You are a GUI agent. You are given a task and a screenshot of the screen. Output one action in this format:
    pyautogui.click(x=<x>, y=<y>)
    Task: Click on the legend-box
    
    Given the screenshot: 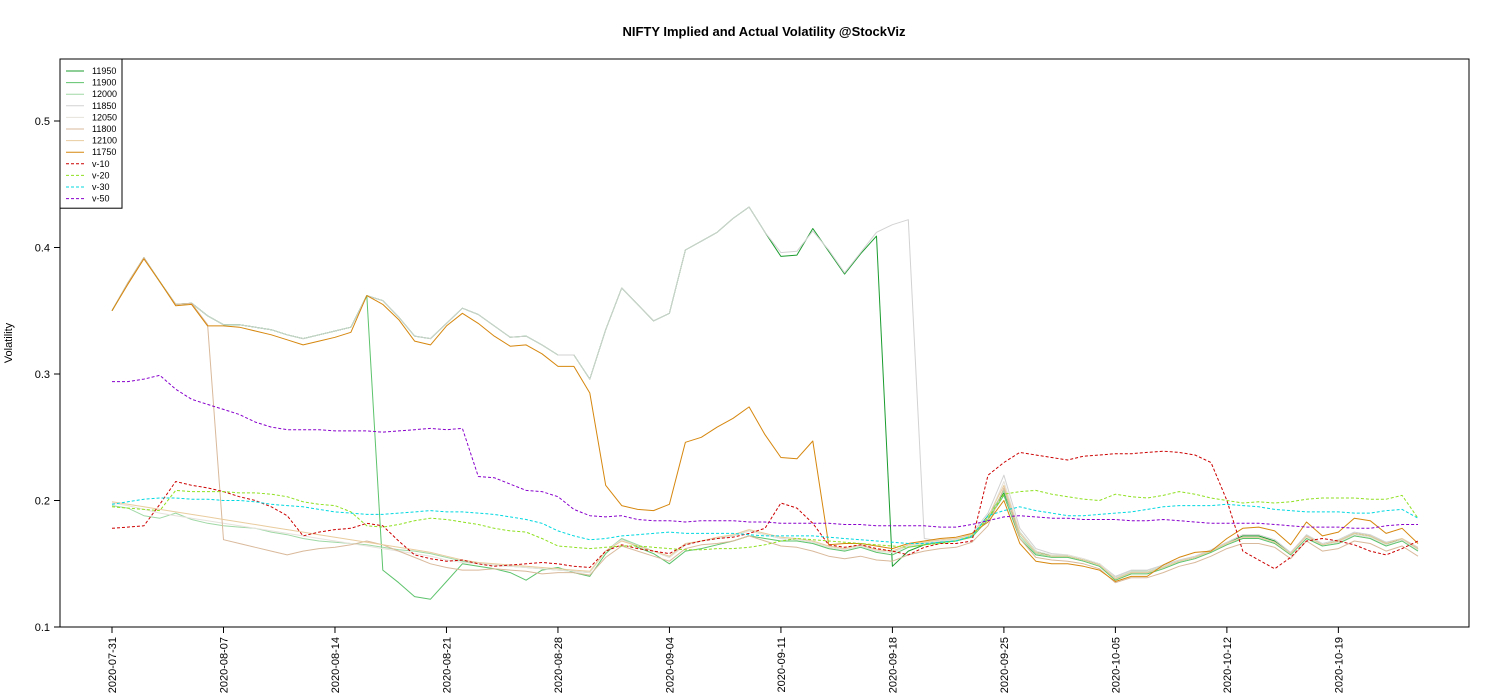 What is the action you would take?
    pyautogui.click(x=91, y=133)
    